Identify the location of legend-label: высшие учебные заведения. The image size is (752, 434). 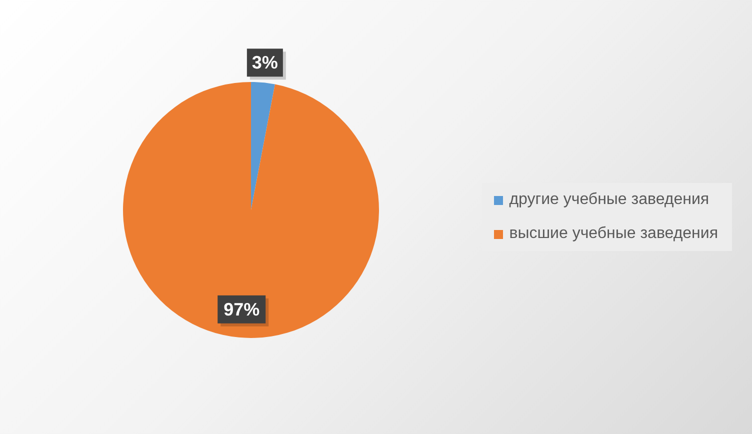
(613, 234).